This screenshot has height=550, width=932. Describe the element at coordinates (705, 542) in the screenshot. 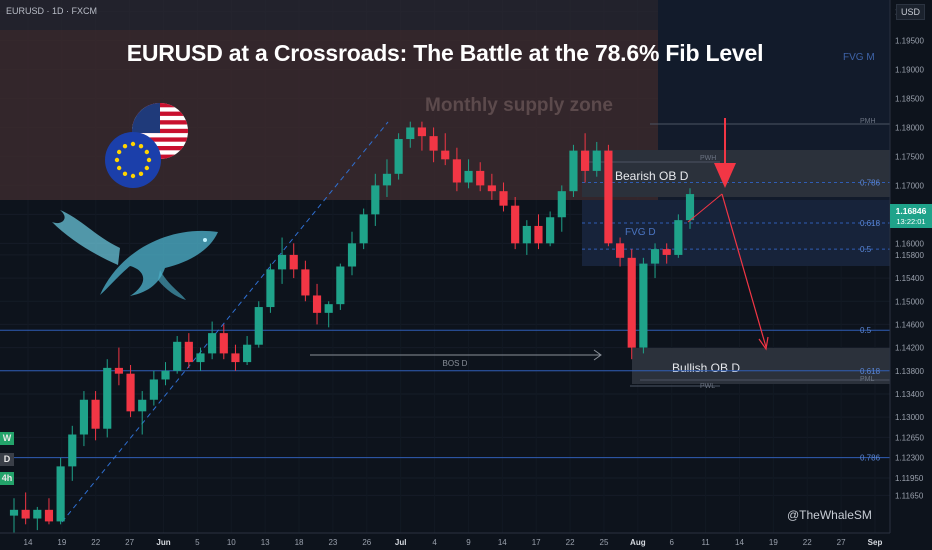

I see `time-tick-20: 11` at that location.